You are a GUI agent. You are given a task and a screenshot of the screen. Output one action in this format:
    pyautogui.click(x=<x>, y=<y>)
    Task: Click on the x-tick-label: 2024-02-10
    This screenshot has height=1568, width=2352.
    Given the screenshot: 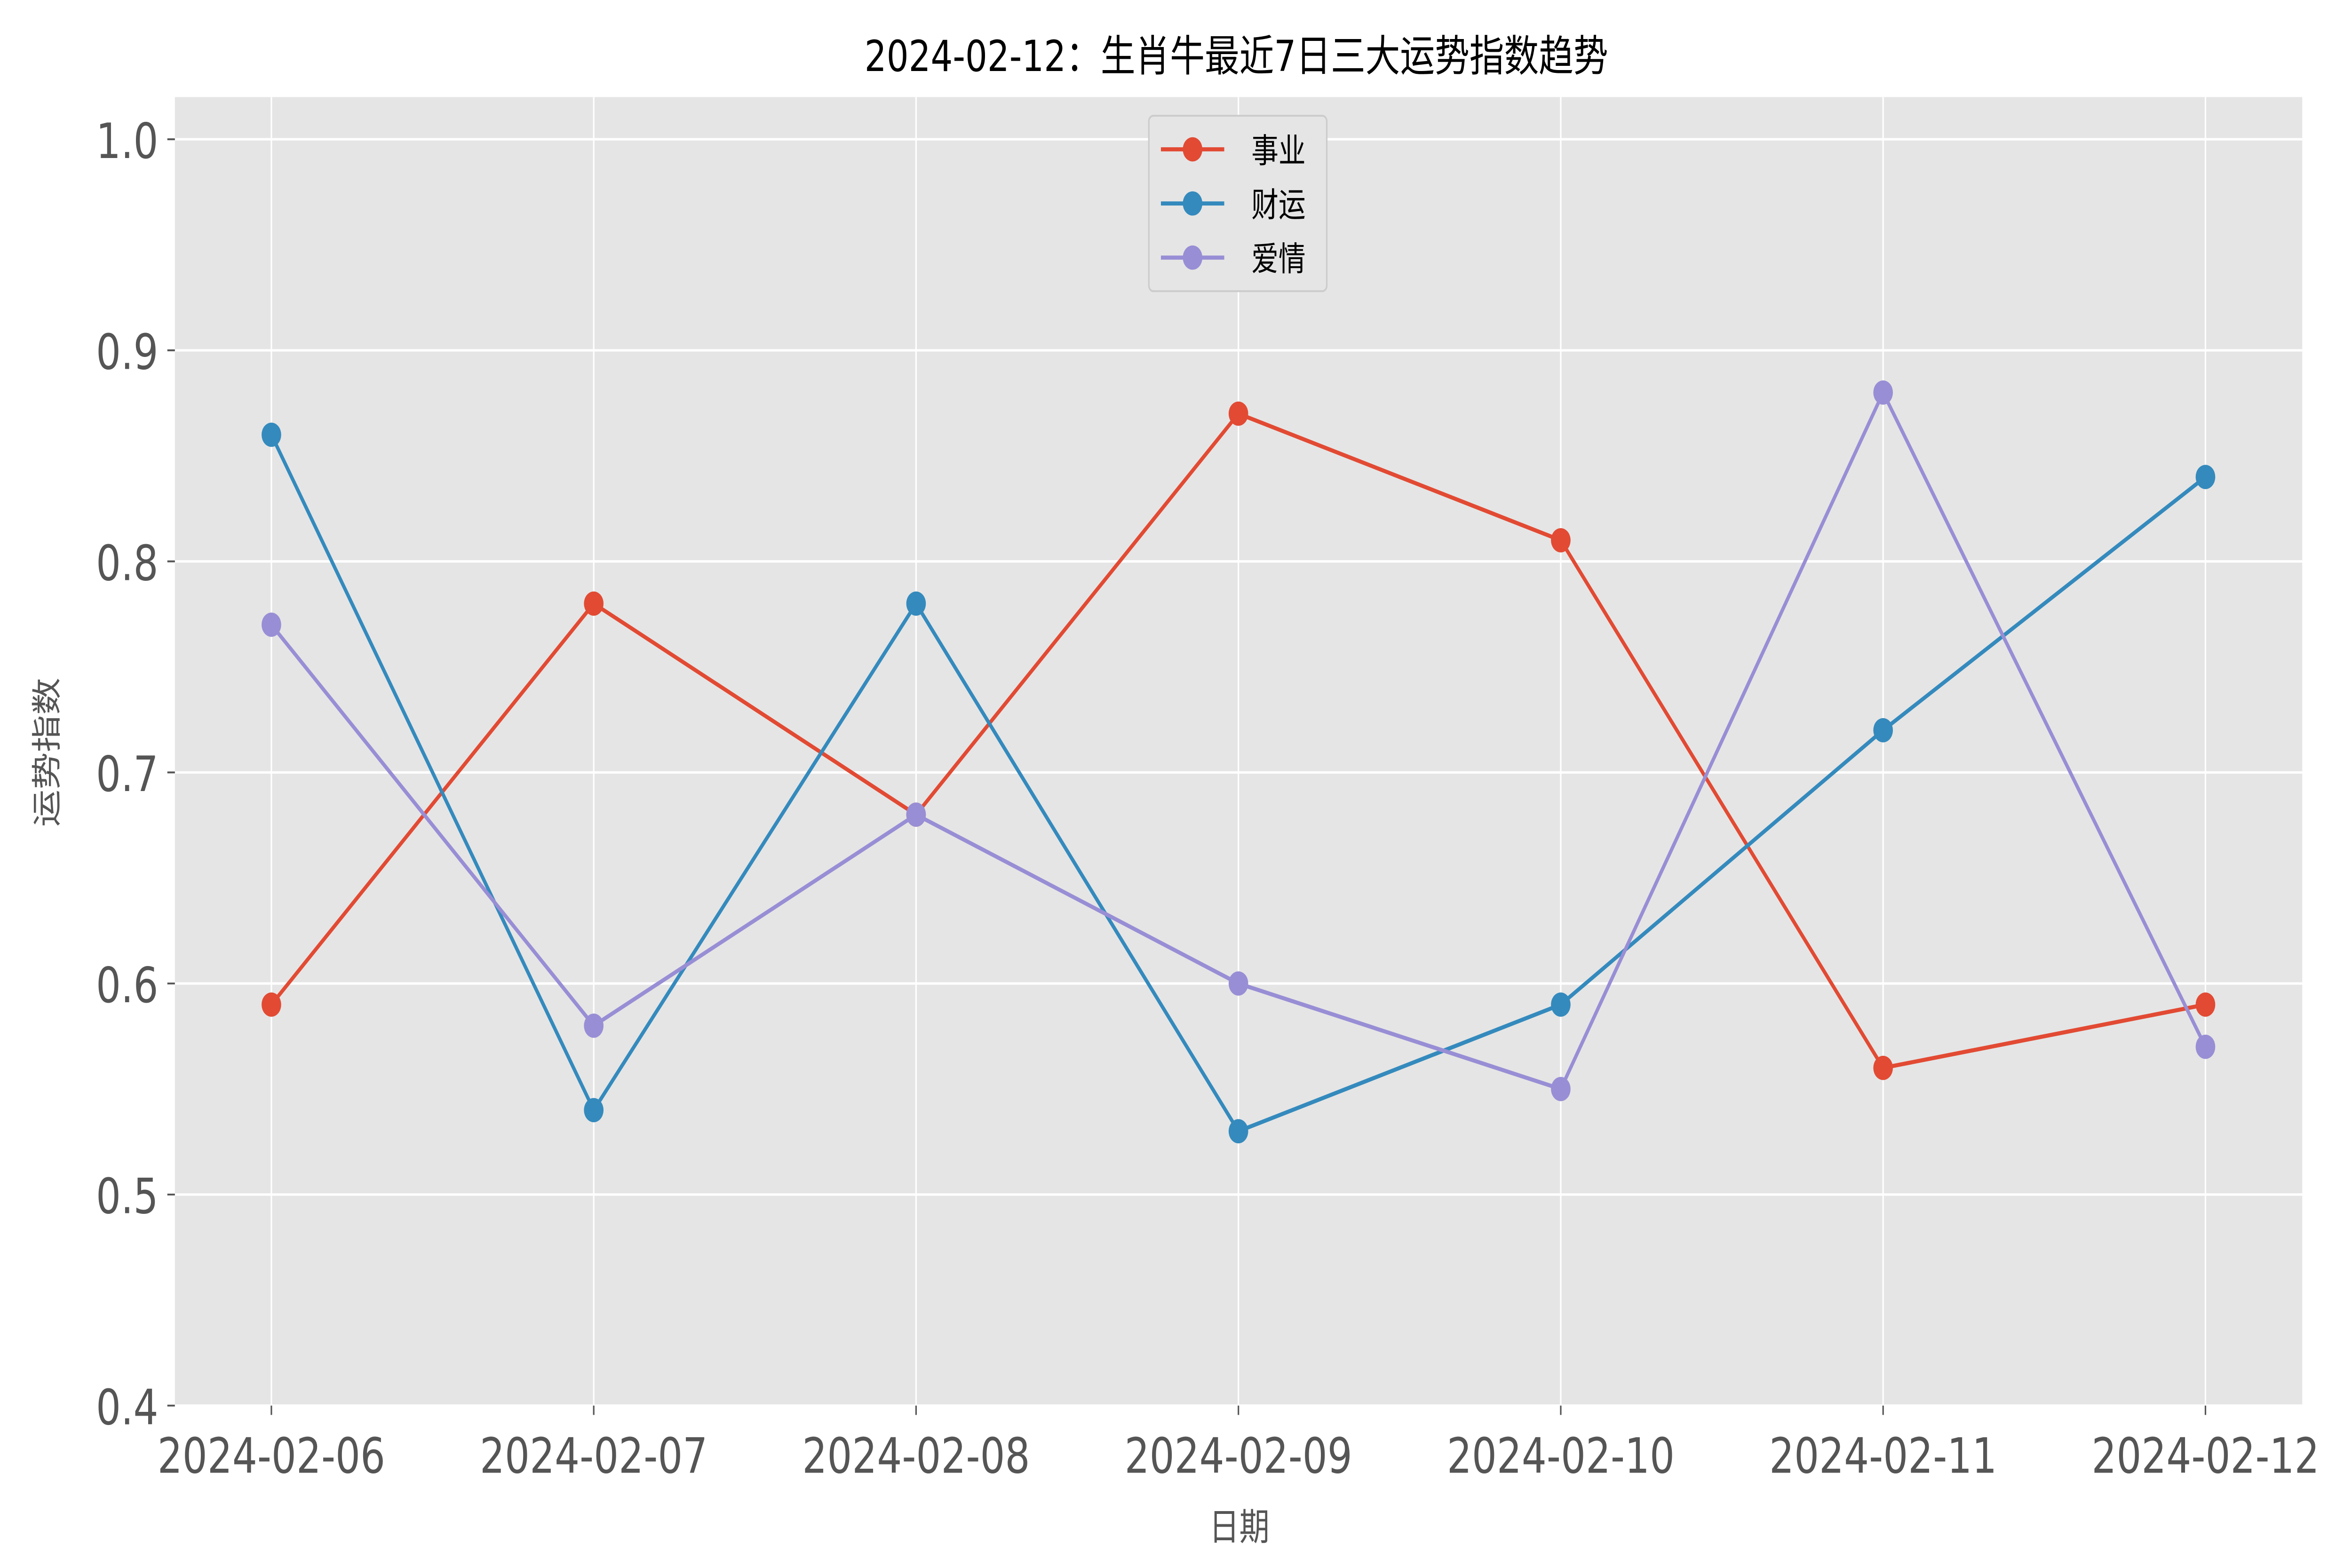 What is the action you would take?
    pyautogui.click(x=1561, y=1457)
    